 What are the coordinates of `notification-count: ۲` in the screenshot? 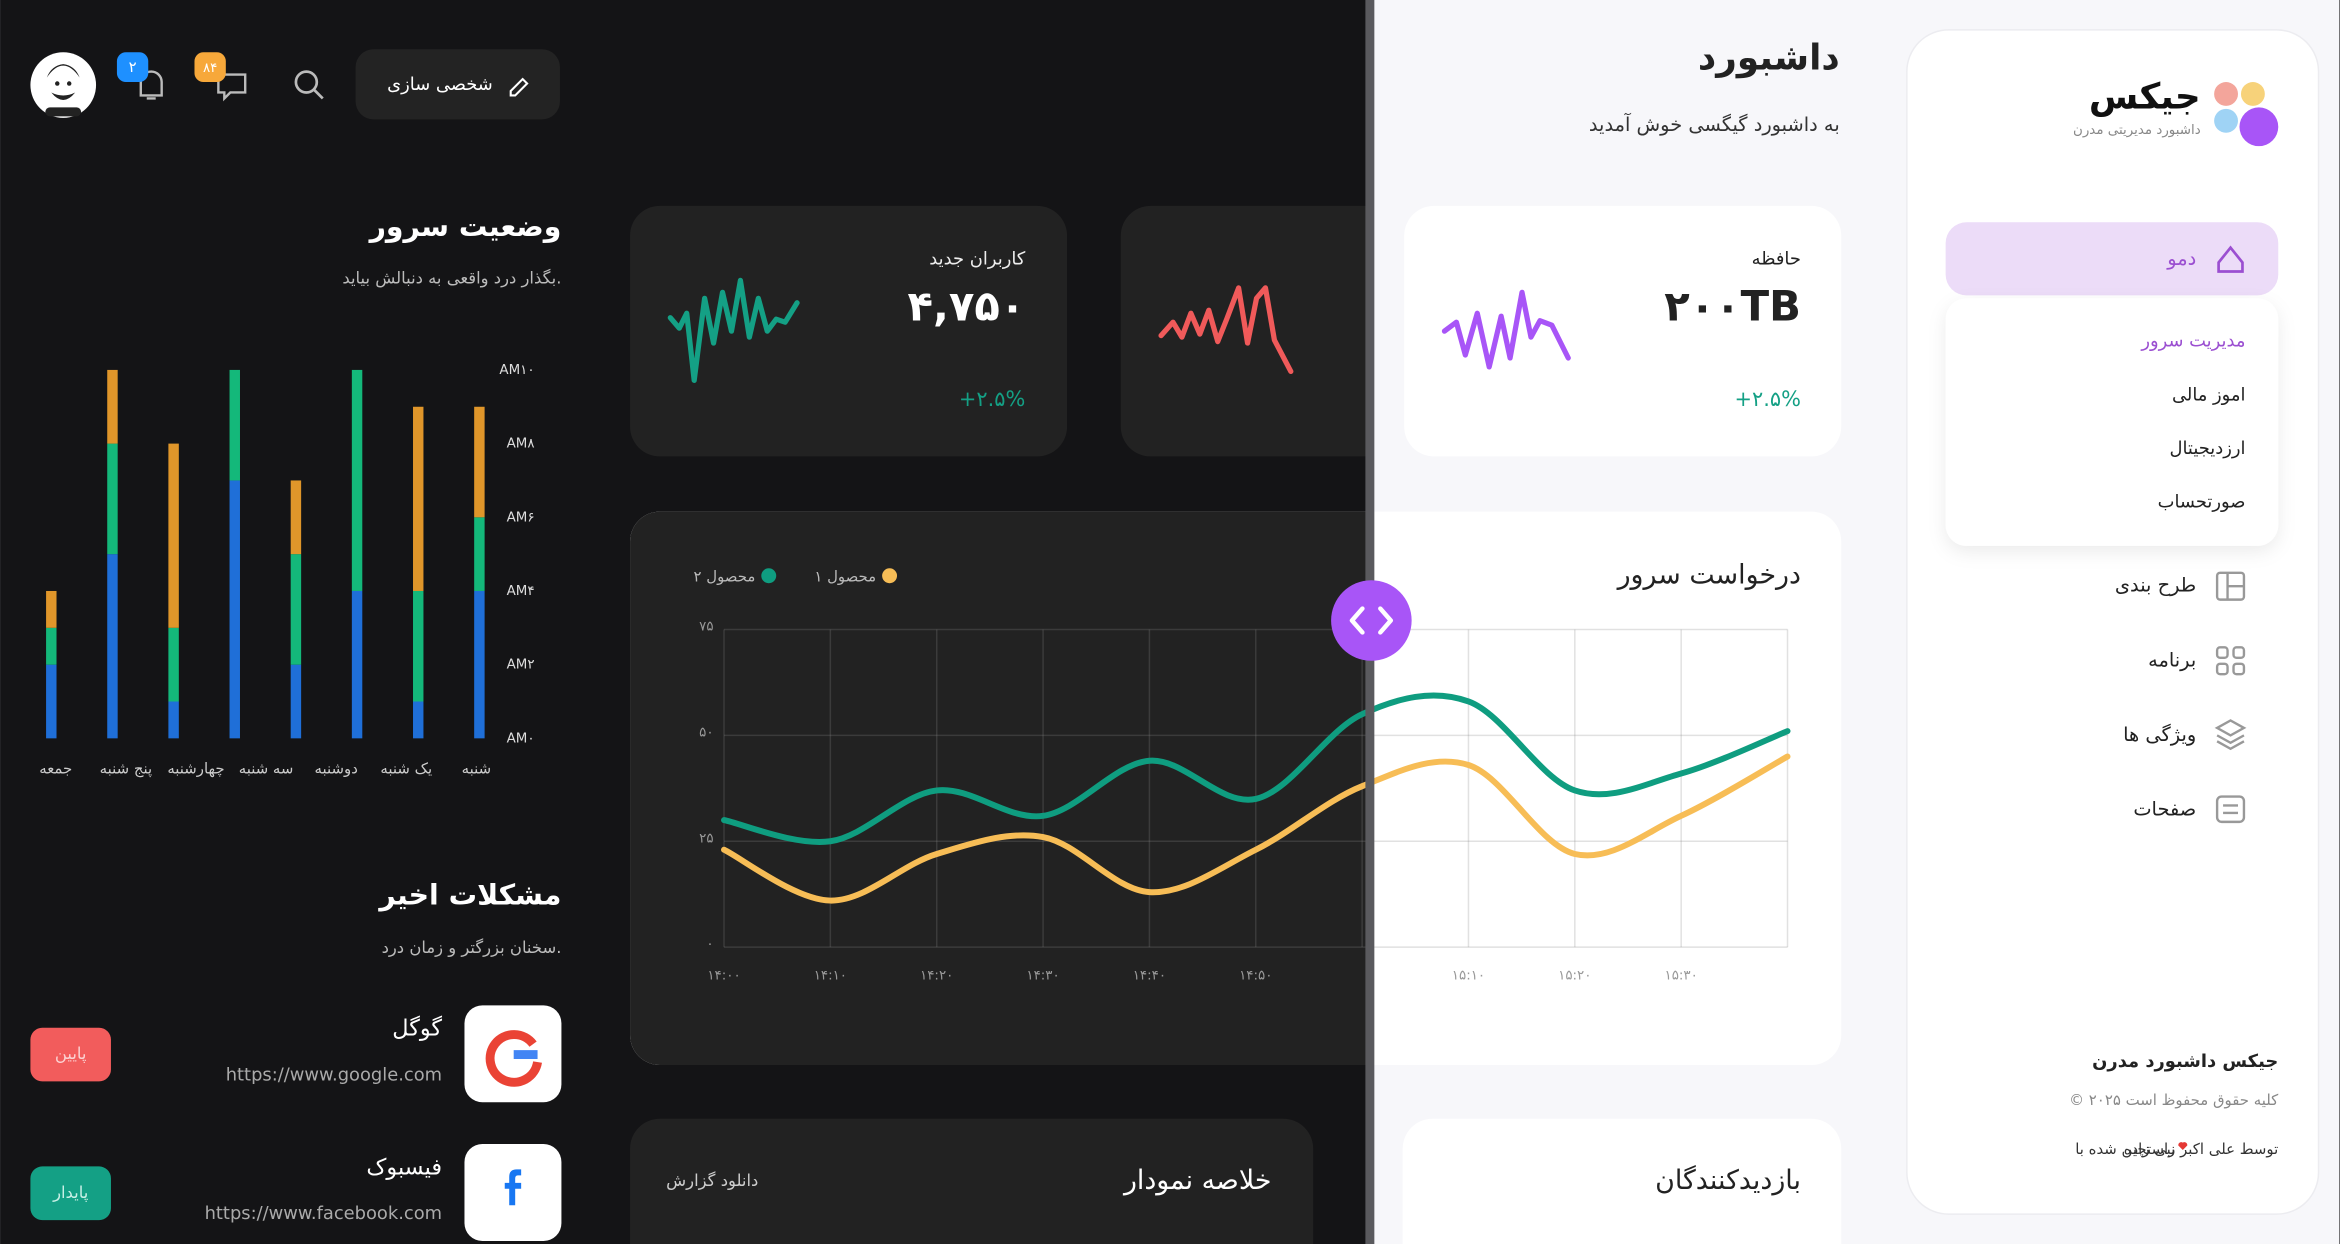 It's located at (133, 67).